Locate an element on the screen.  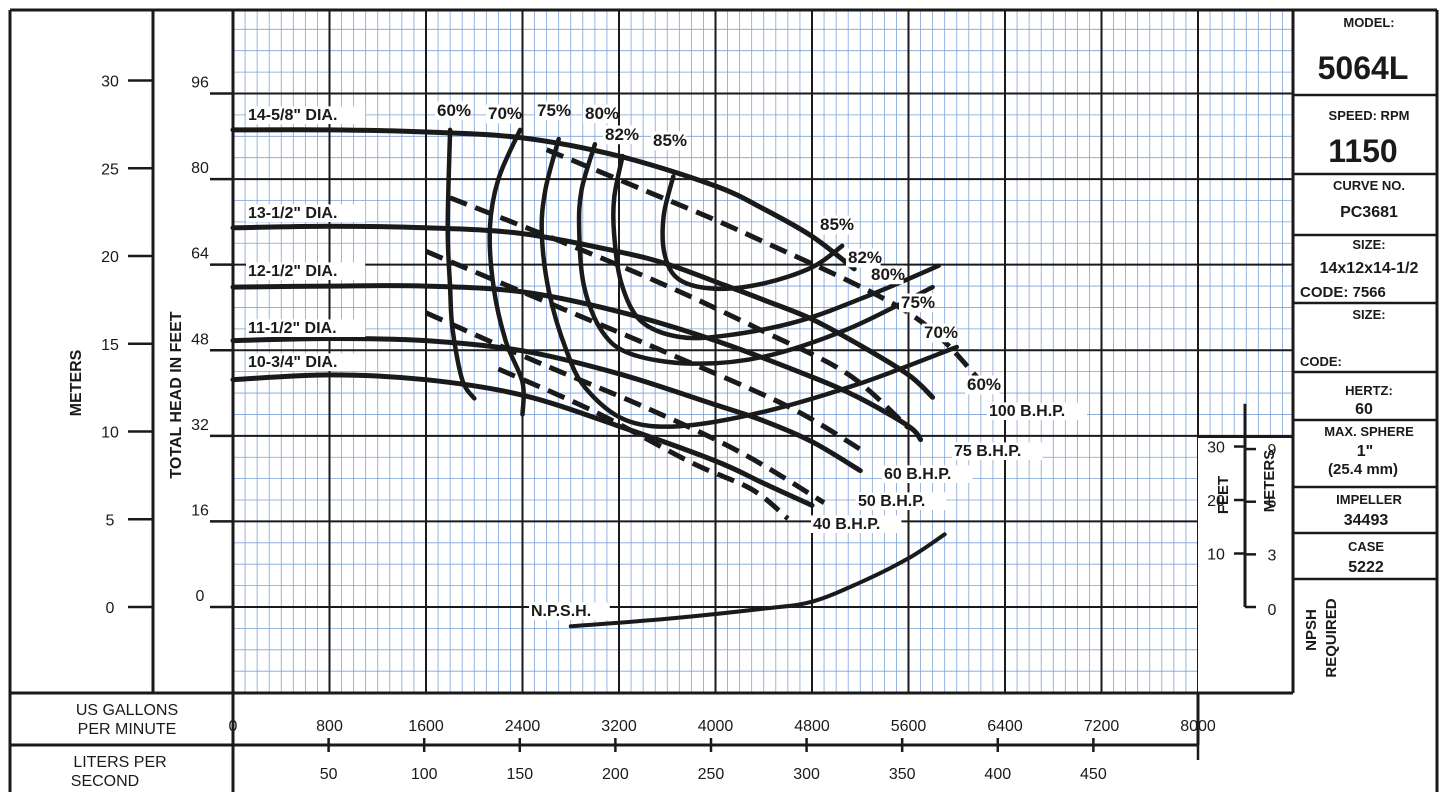
max-sphere-metric: (25.4 mm) is located at coordinates (1363, 469).